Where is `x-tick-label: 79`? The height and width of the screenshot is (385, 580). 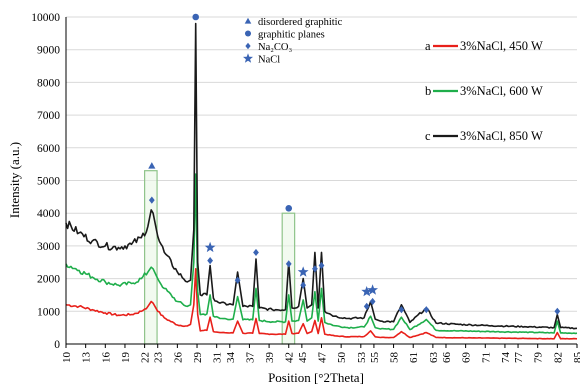 x-tick-label: 79 is located at coordinates (539, 358).